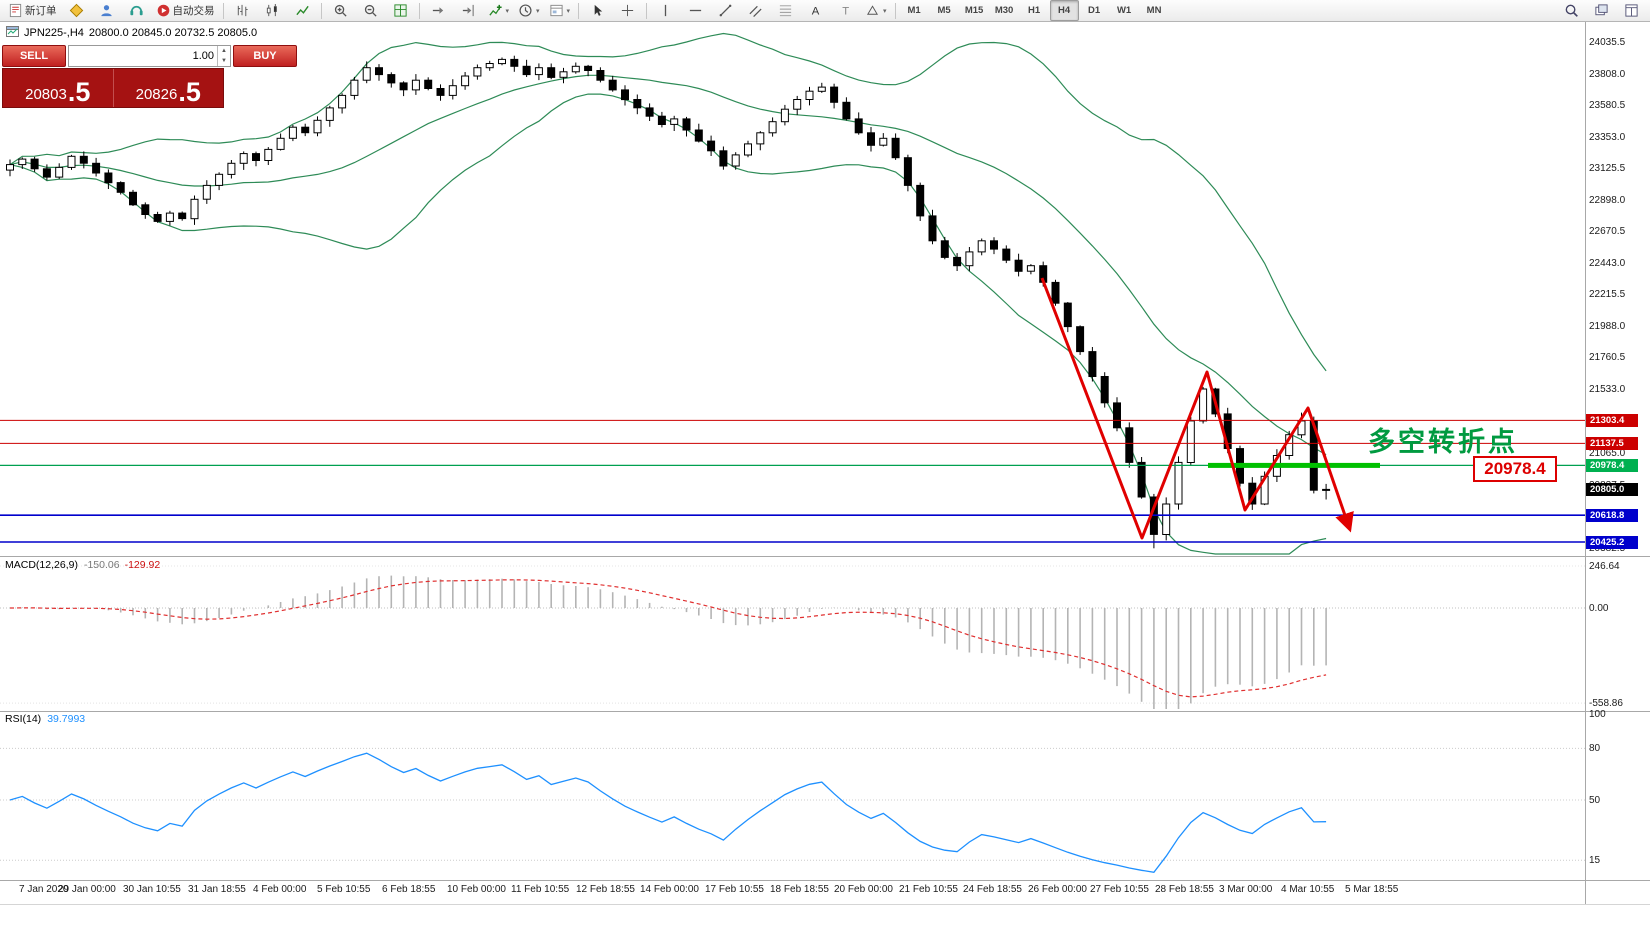 The height and width of the screenshot is (949, 1650). I want to click on trend-arrow, so click(1197, 408).